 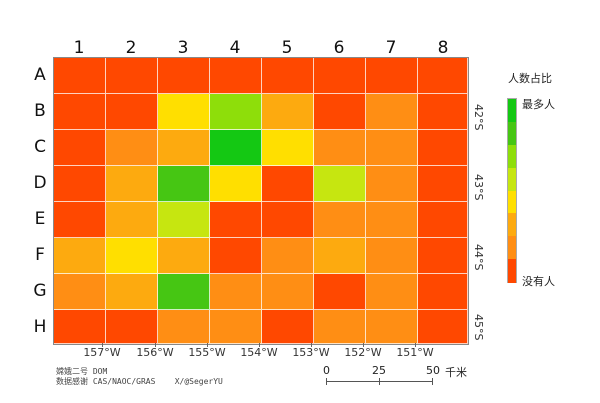 I want to click on grid-cell-D1, so click(x=80, y=184).